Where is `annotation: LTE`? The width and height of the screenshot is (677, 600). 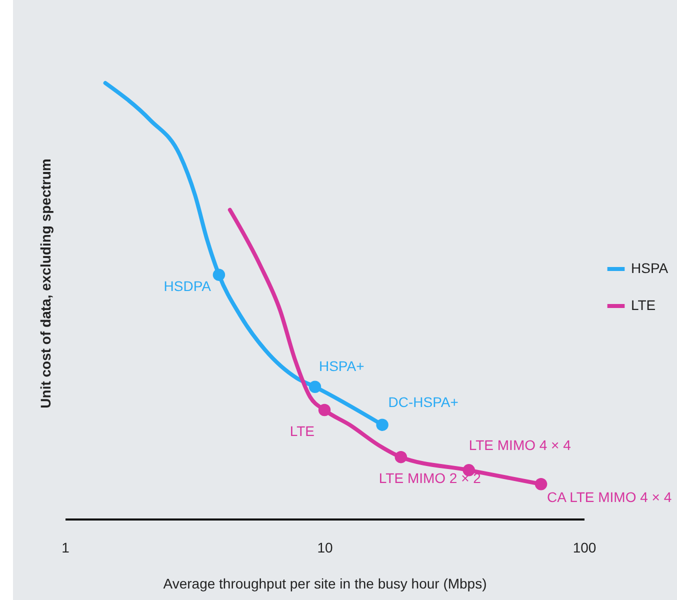 annotation: LTE is located at coordinates (302, 431).